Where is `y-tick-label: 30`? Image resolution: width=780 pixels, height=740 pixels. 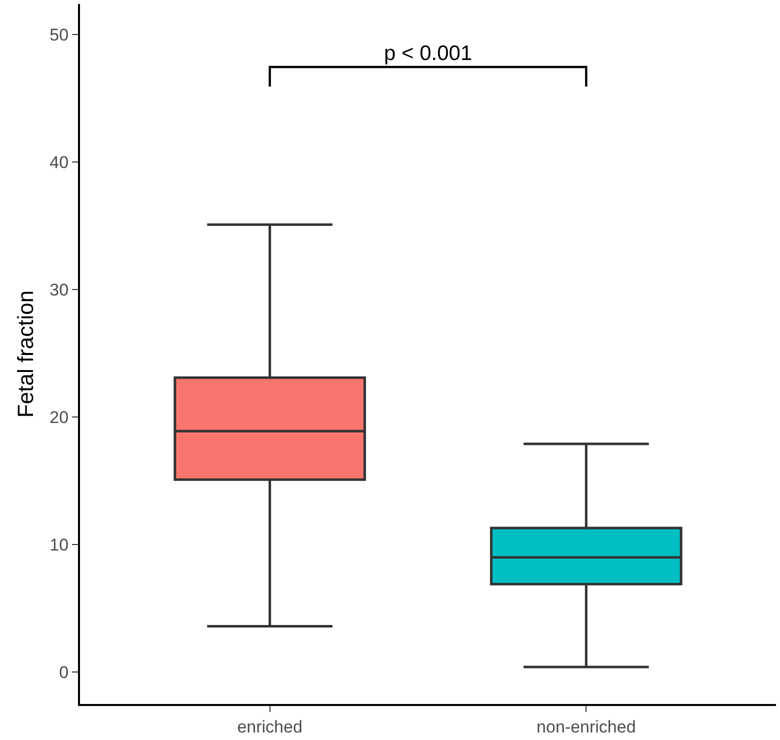 y-tick-label: 30 is located at coordinates (59, 290).